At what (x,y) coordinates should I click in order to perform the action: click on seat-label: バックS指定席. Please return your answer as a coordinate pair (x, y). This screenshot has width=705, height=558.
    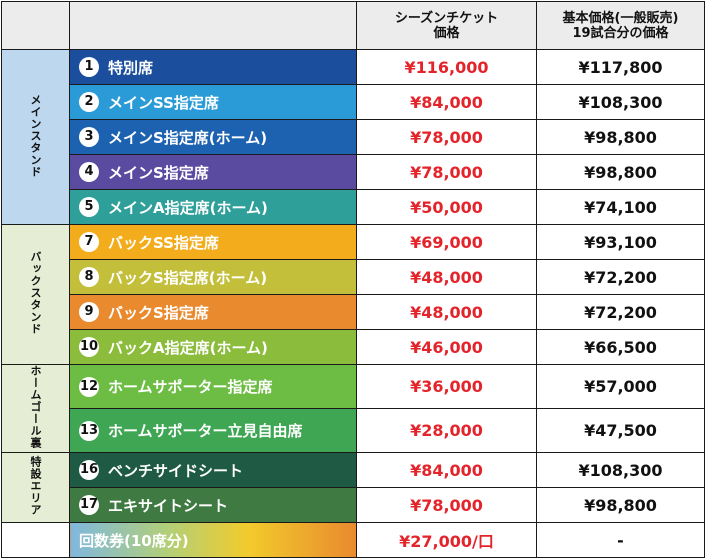
    Looking at the image, I should click on (158, 312).